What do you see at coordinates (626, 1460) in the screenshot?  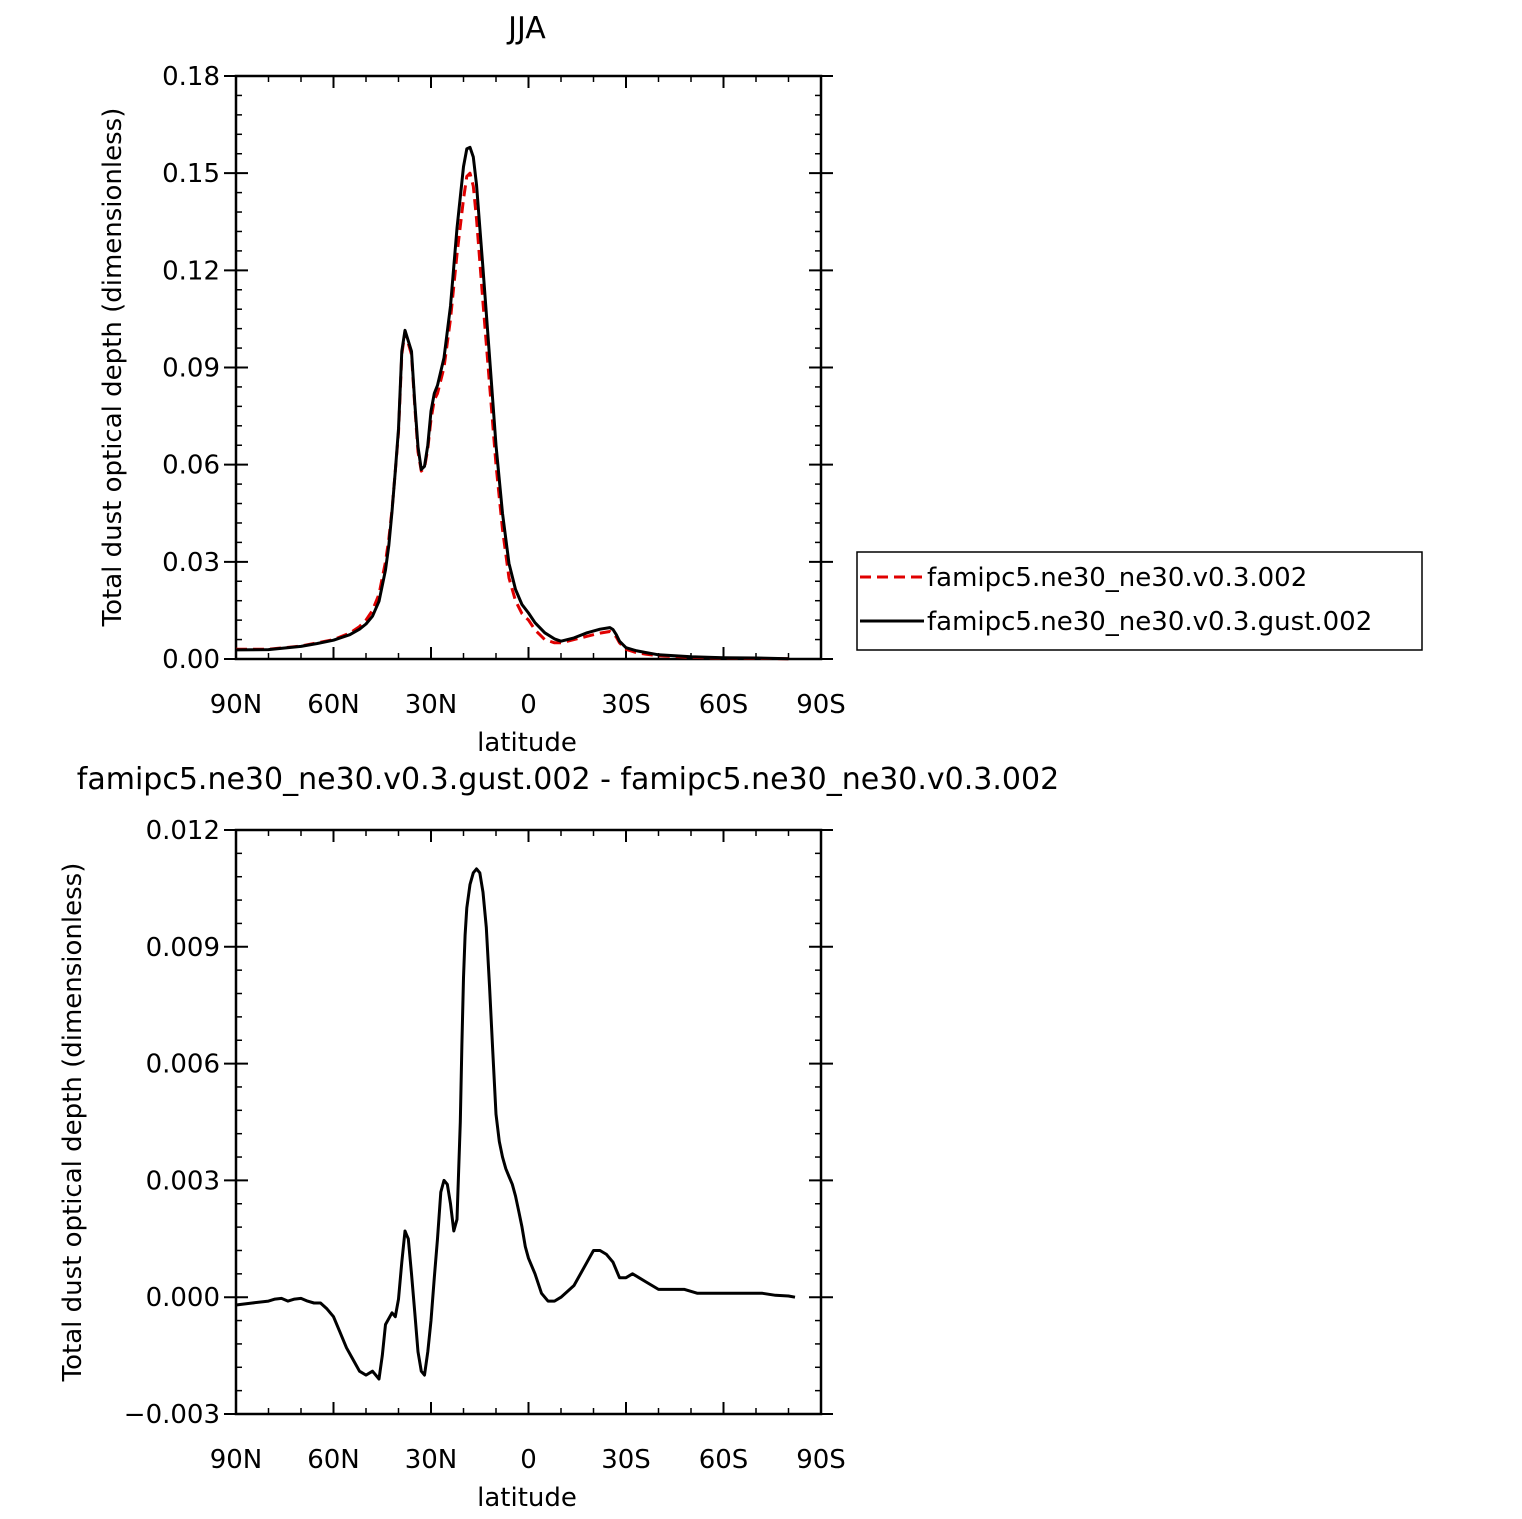 I see `bottom-x-tick-label: 30S` at bounding box center [626, 1460].